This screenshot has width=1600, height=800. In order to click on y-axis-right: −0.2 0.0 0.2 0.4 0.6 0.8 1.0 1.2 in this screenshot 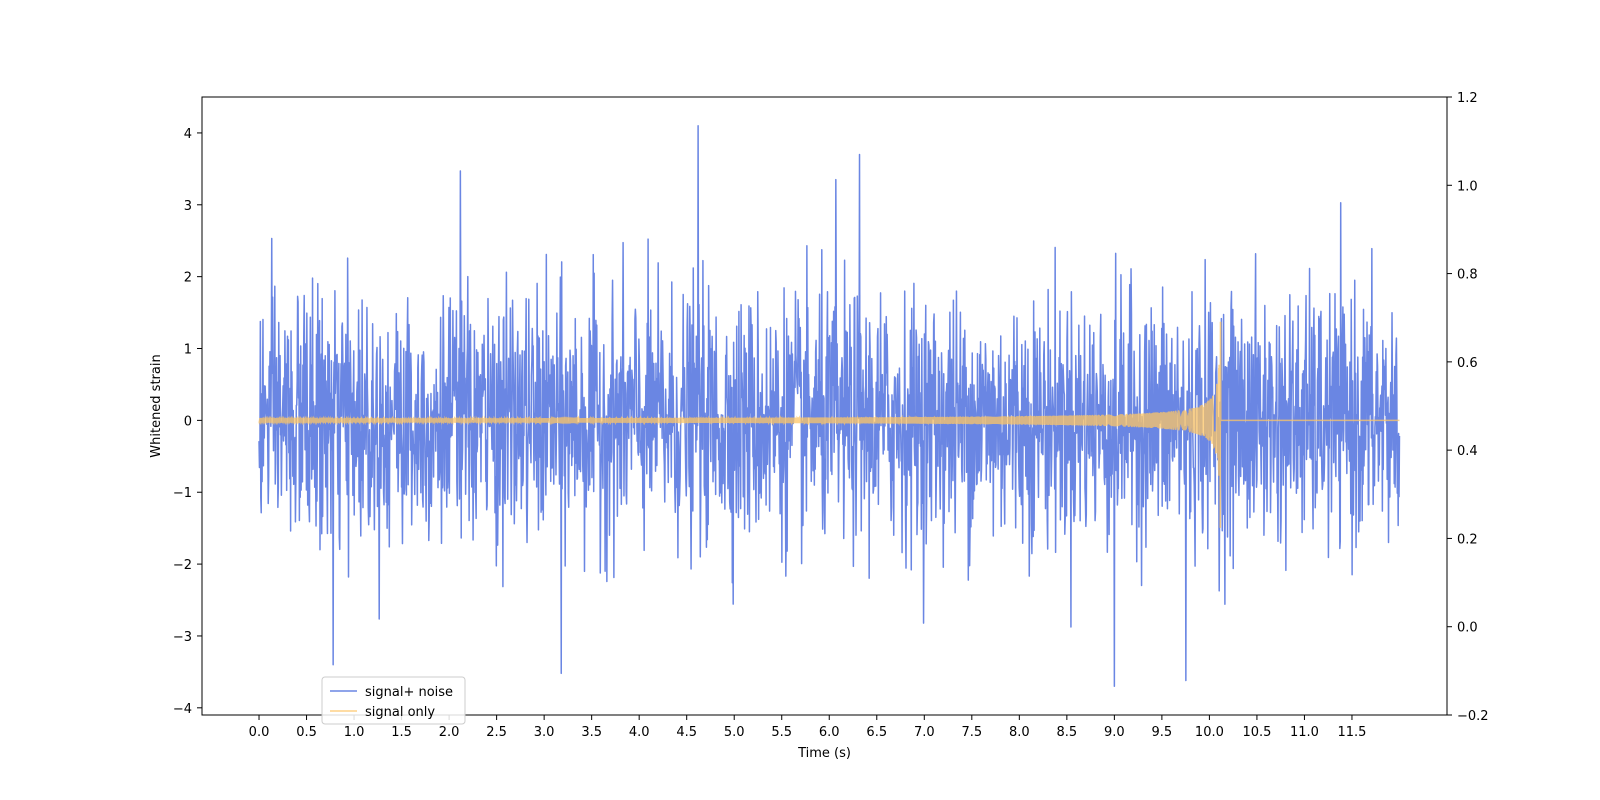, I will do `click(1468, 407)`.